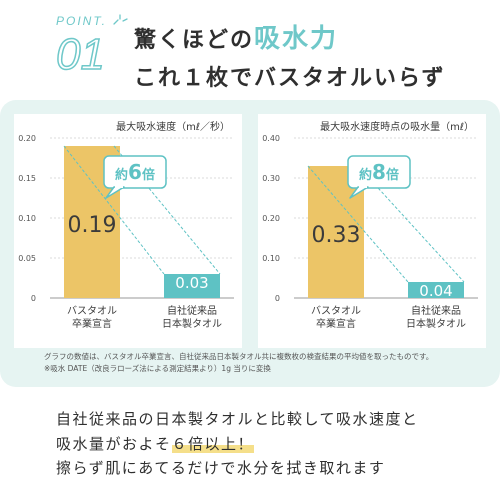 The width and height of the screenshot is (500, 500). I want to click on chart-title: 最大吸水速度時点の吸水量（mℓ）, so click(397, 126).